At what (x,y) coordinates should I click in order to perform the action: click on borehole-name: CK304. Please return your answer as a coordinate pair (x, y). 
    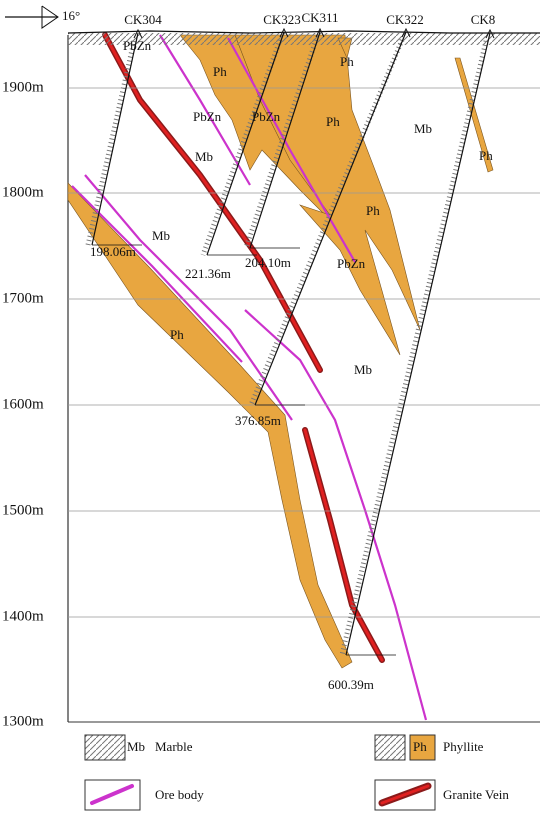
    Looking at the image, I should click on (143, 19).